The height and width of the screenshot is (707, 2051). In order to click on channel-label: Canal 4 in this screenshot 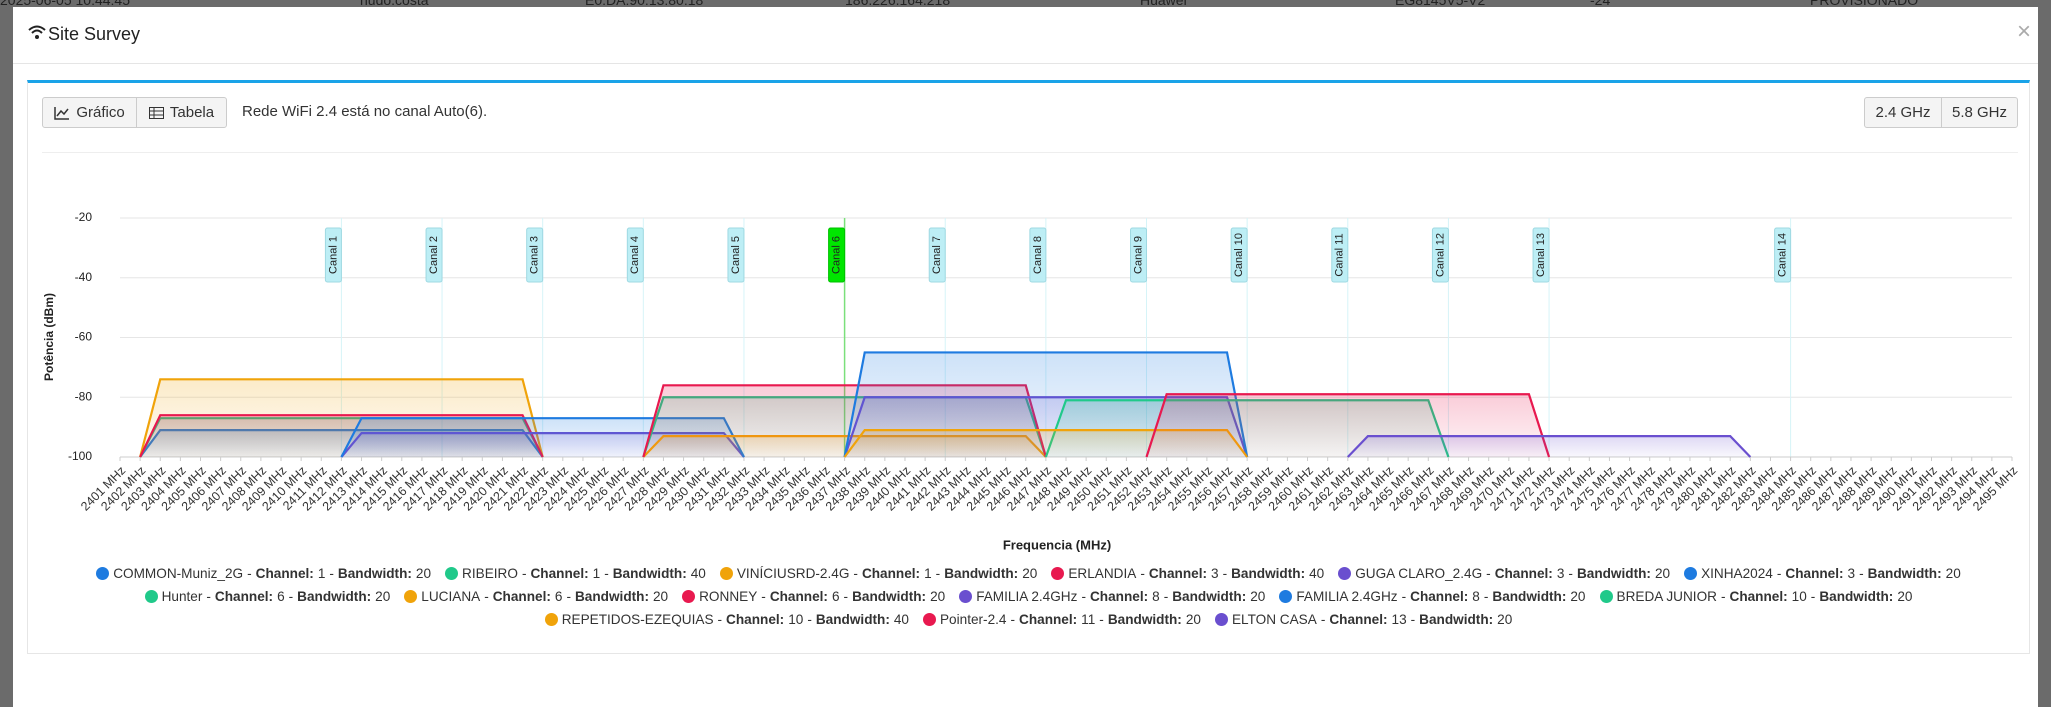, I will do `click(635, 255)`.